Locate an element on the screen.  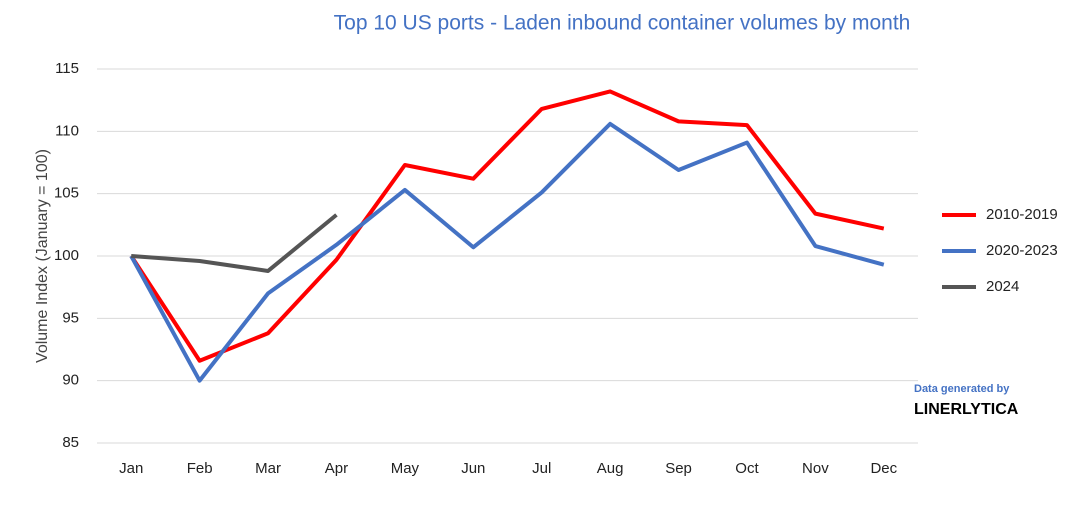
x-tick-label: Feb is located at coordinates (200, 468).